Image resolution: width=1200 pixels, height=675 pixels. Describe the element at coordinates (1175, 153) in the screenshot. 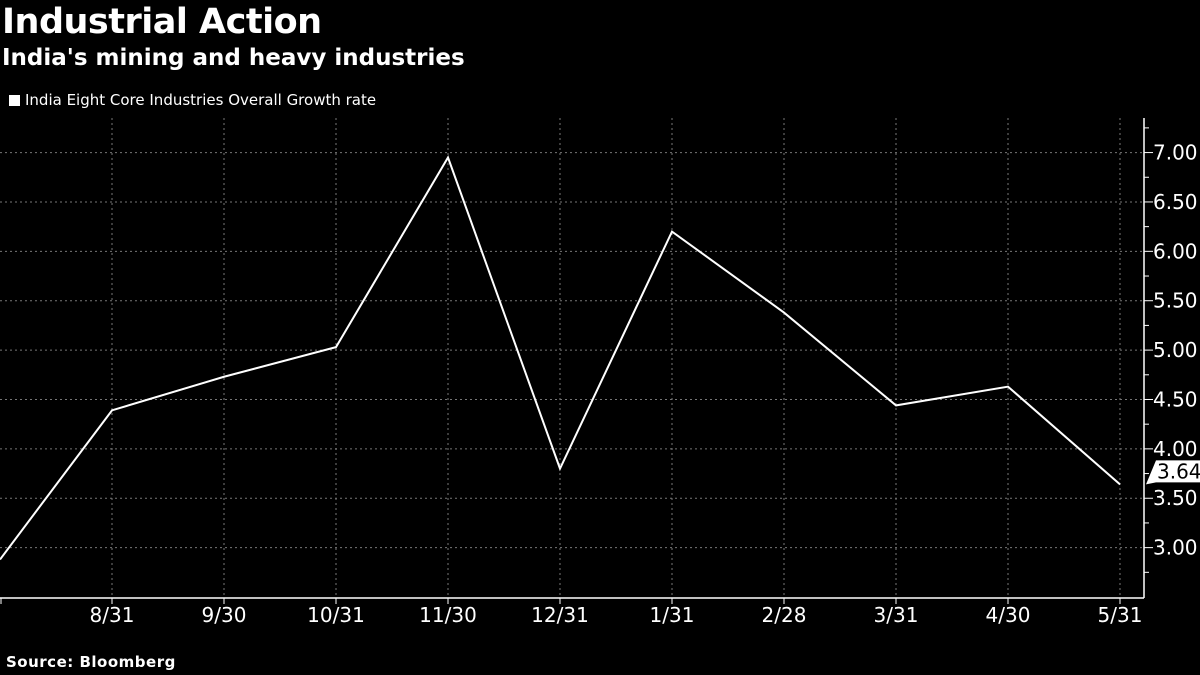

I see `y-tick-label: 7.00` at that location.